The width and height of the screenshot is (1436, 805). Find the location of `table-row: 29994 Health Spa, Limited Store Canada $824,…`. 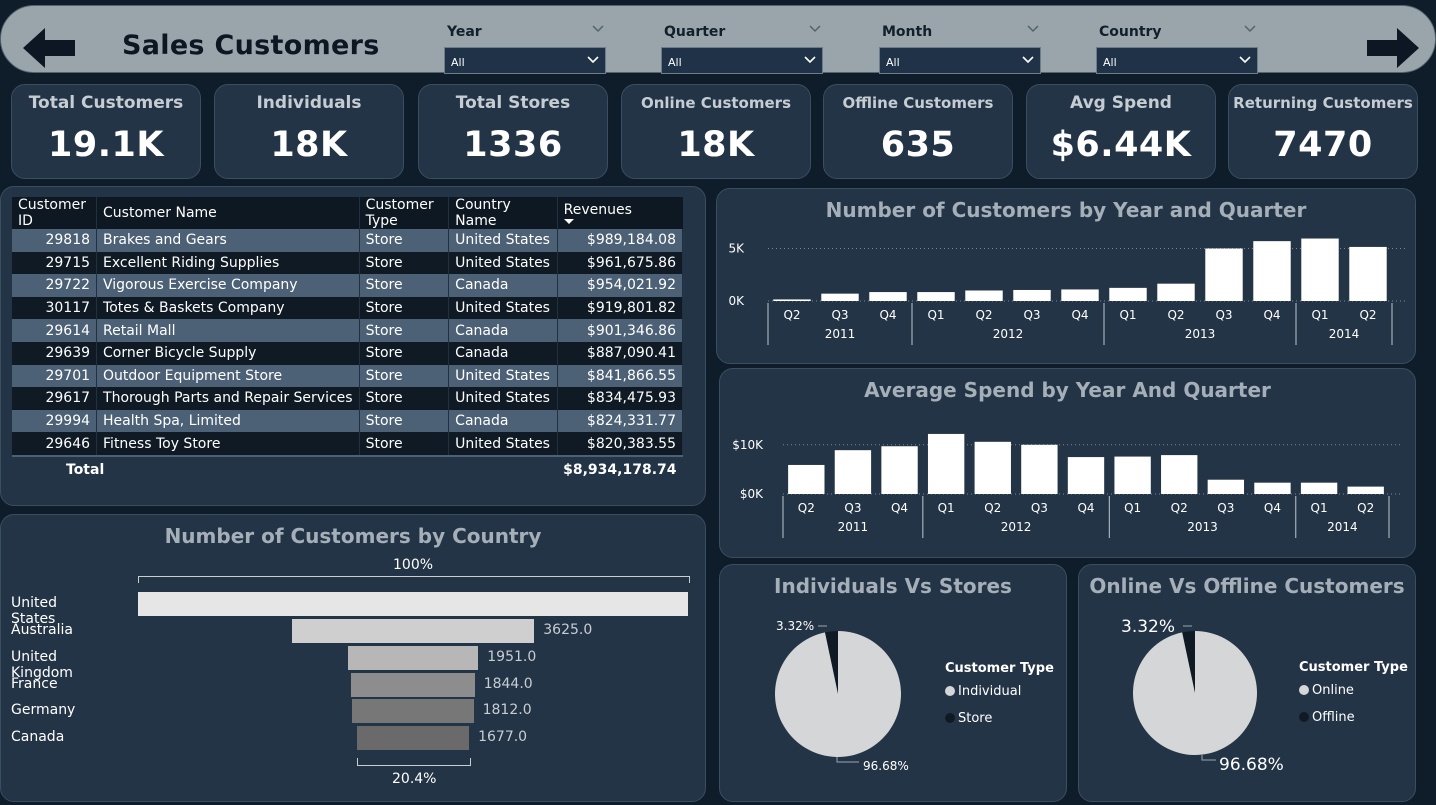

table-row: 29994 Health Spa, Limited Store Canada $824,… is located at coordinates (348, 421).